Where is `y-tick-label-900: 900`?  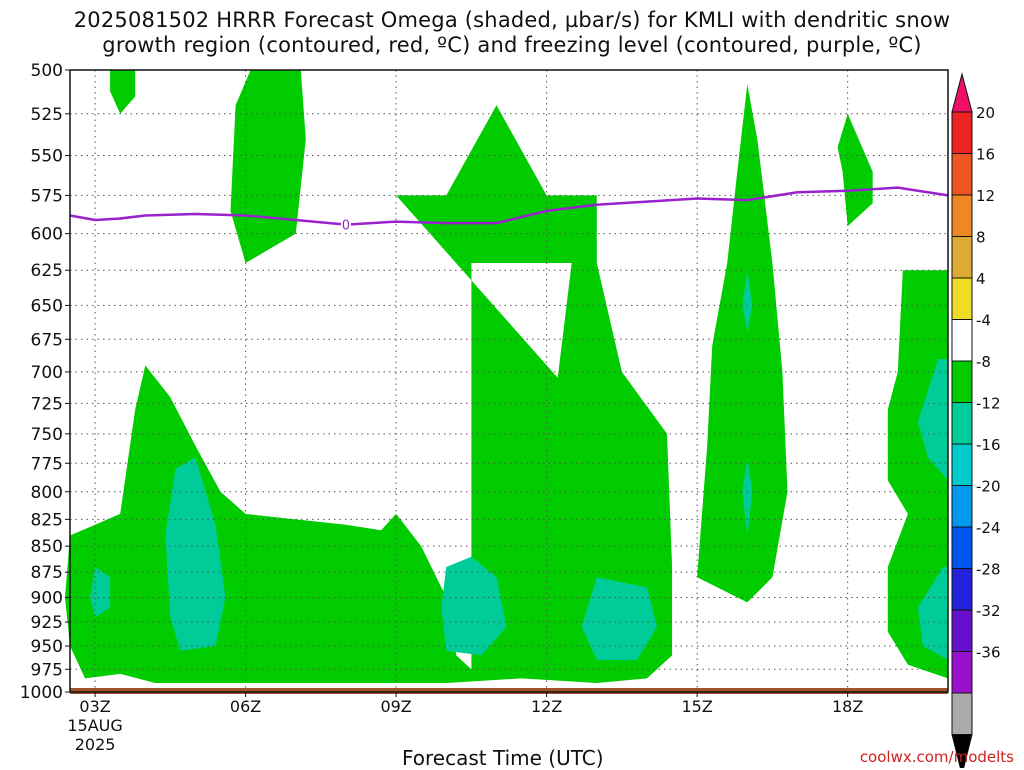
y-tick-label-900: 900 is located at coordinates (47, 598).